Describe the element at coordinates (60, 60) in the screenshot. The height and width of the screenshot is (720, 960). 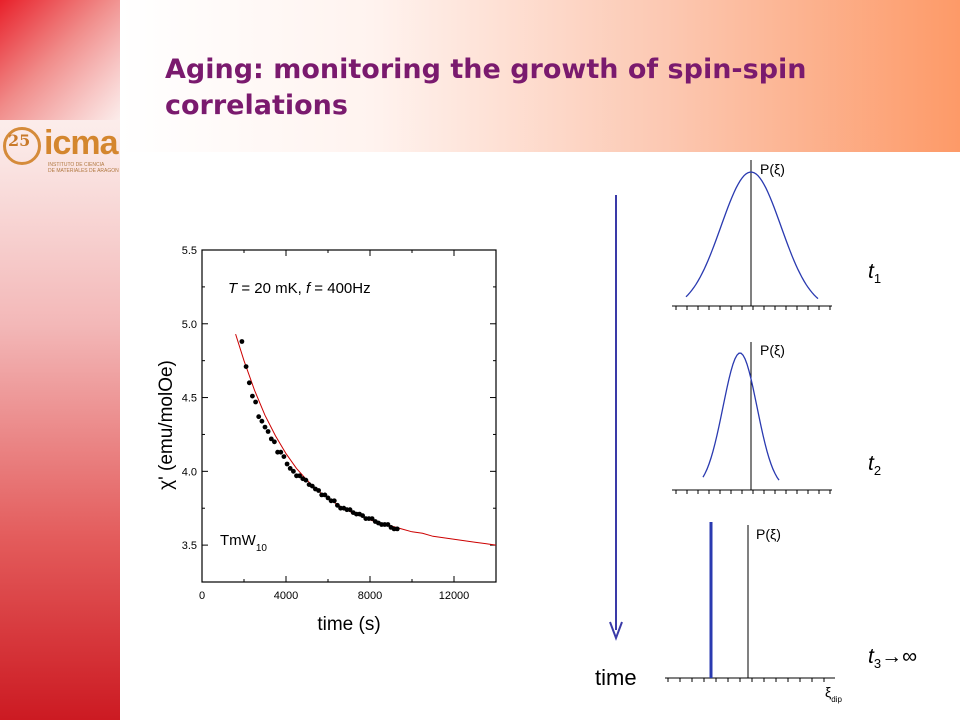
I see `left-decorative-corner` at that location.